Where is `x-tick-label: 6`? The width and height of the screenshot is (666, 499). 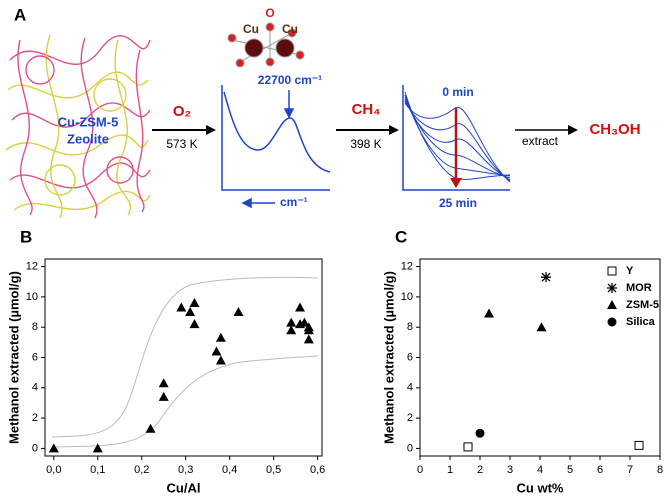
x-tick-label: 6 is located at coordinates (600, 470).